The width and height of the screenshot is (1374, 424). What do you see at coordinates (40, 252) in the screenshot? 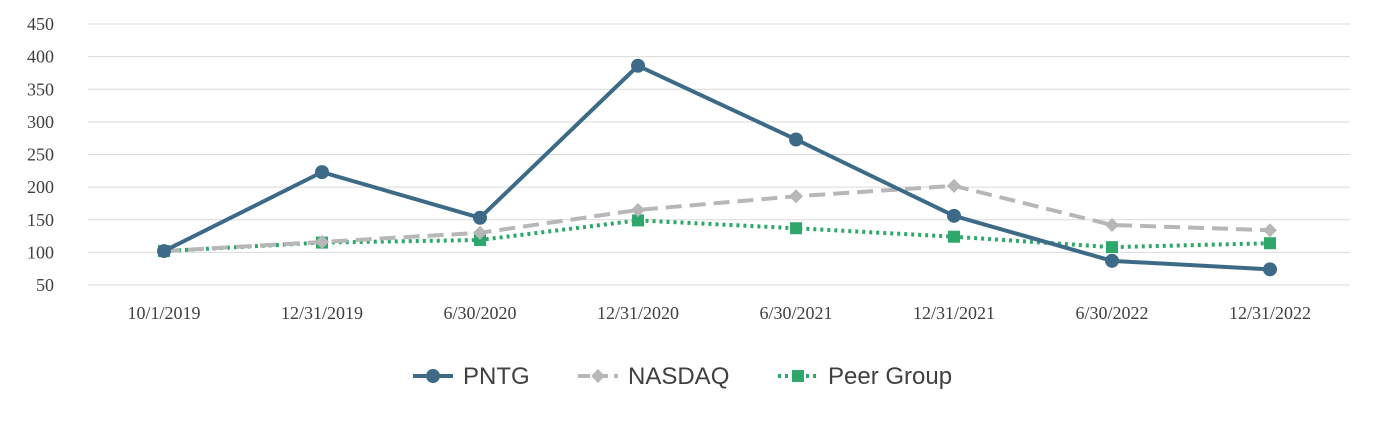
I see `y-tick-label: 100` at bounding box center [40, 252].